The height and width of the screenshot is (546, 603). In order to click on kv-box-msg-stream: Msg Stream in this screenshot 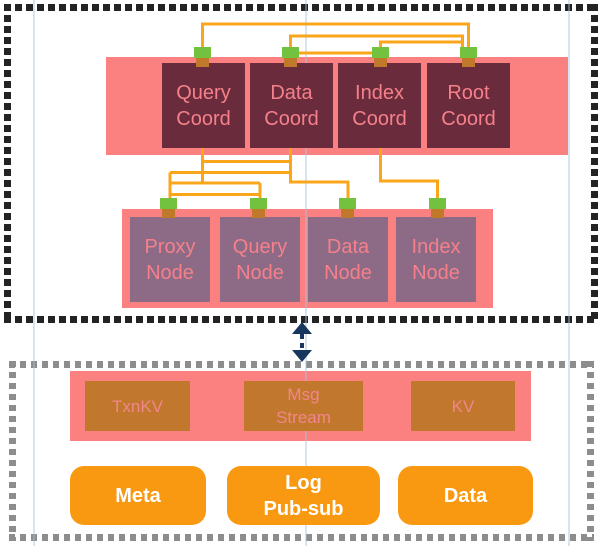, I will do `click(303, 406)`.